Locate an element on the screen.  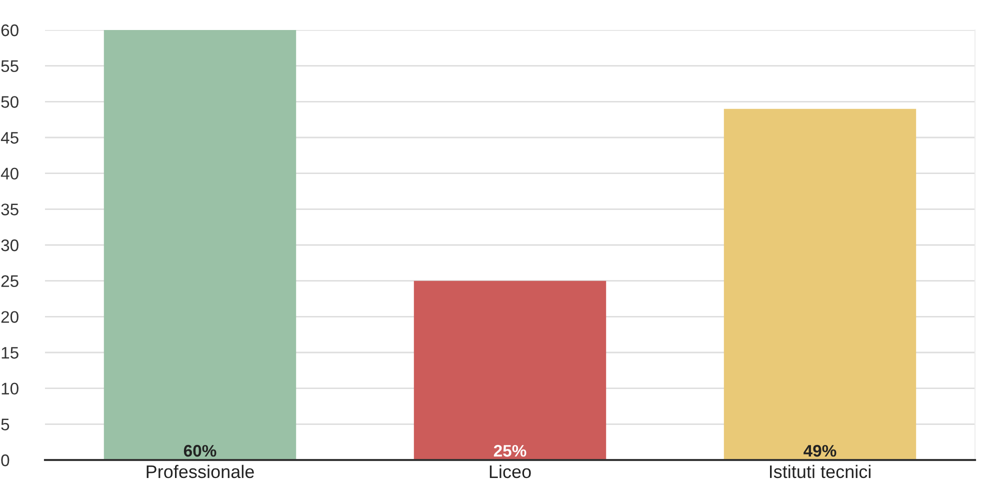
y-tick-label: 40 is located at coordinates (9, 174).